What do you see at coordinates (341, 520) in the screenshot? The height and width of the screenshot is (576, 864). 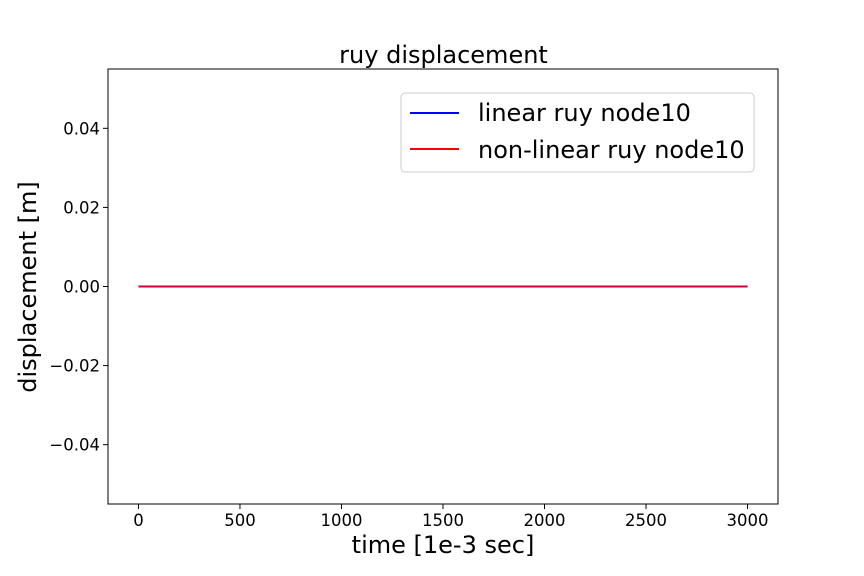 I see `x-tick-label: 1000` at bounding box center [341, 520].